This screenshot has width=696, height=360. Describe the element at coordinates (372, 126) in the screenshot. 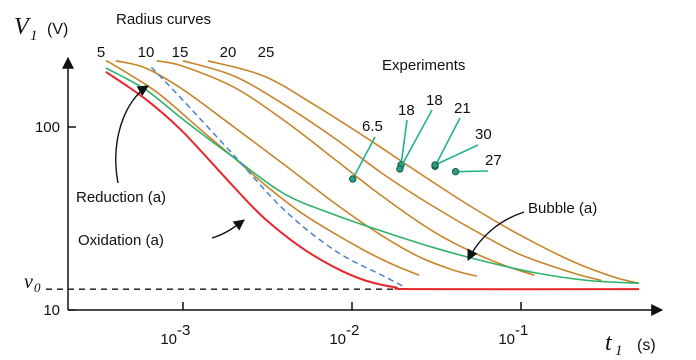

I see `experiment-label: 6.5` at that location.